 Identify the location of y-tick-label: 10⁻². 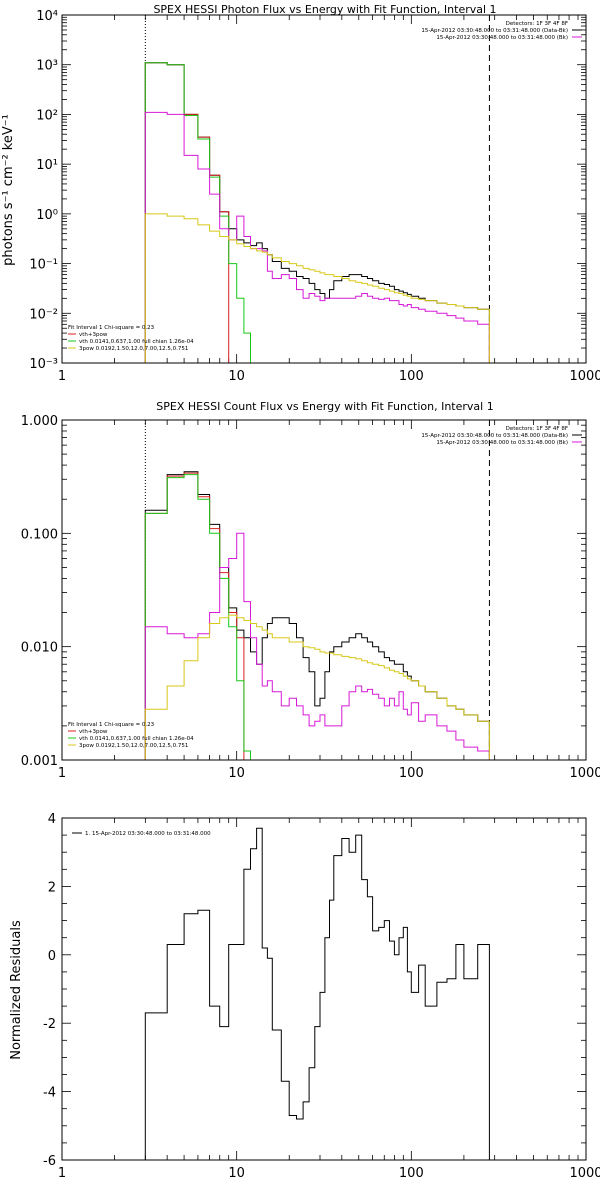
(43, 314).